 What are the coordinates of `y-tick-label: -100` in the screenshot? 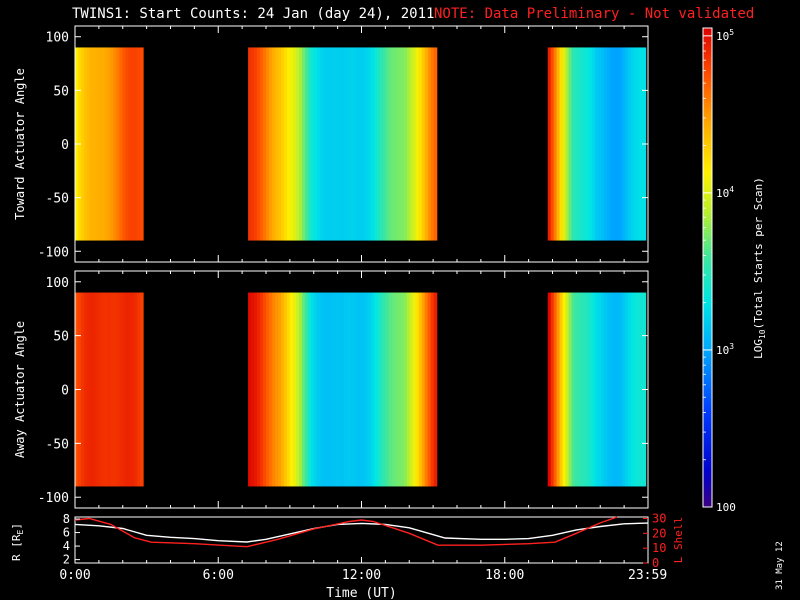 It's located at (53, 498).